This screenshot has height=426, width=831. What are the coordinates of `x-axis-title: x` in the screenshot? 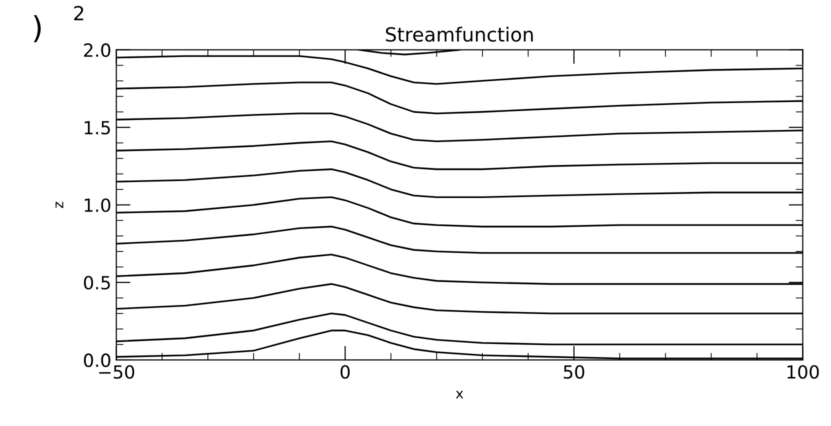 It's located at (460, 394).